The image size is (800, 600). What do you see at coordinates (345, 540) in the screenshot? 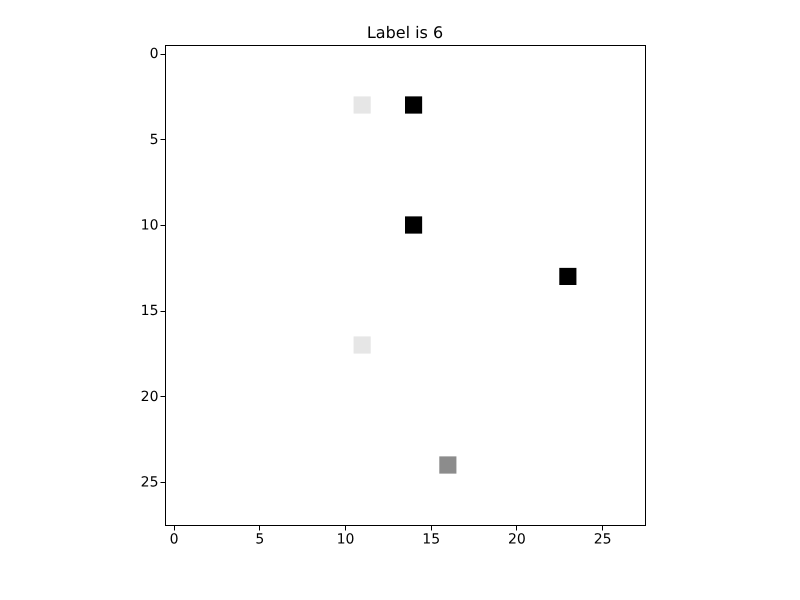
I see `x-tick-label: 10` at bounding box center [345, 540].